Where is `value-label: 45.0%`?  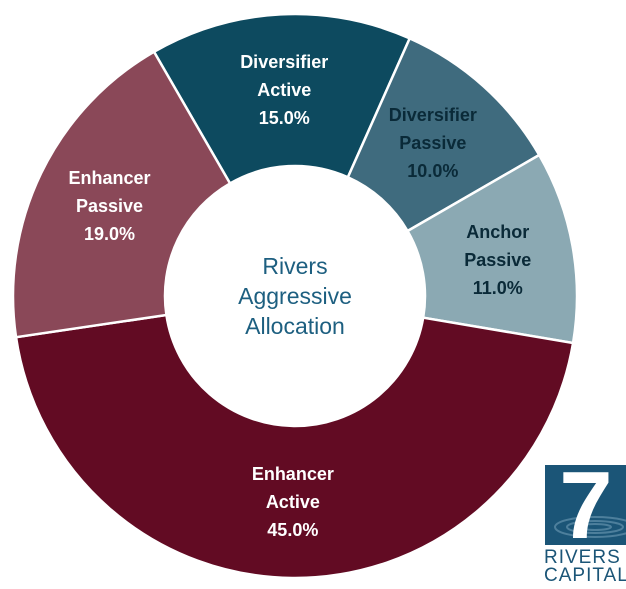 value-label: 45.0% is located at coordinates (293, 529).